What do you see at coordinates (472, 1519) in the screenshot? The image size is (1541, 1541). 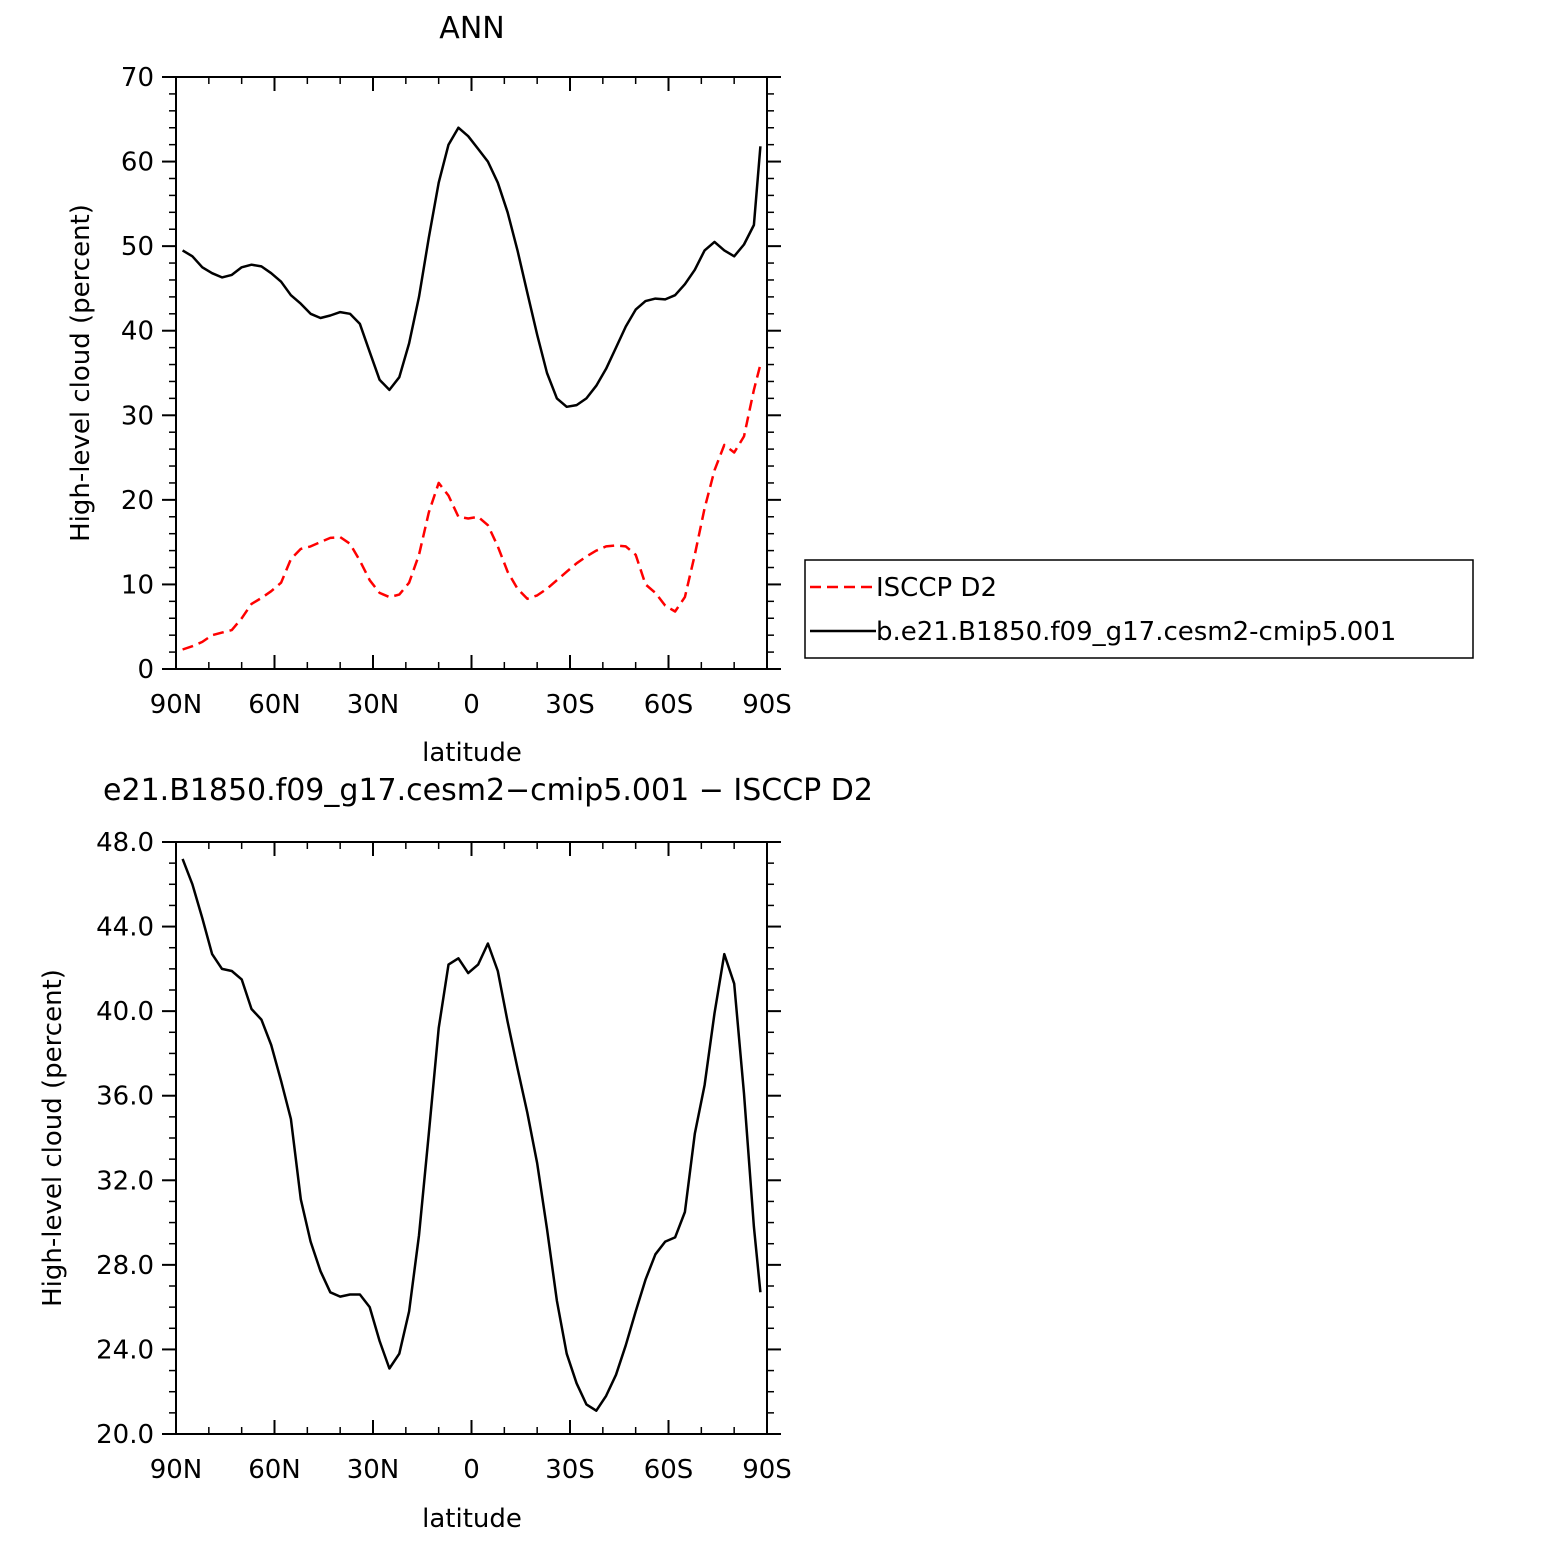 I see `bottom-x-axis-label: latitude` at bounding box center [472, 1519].